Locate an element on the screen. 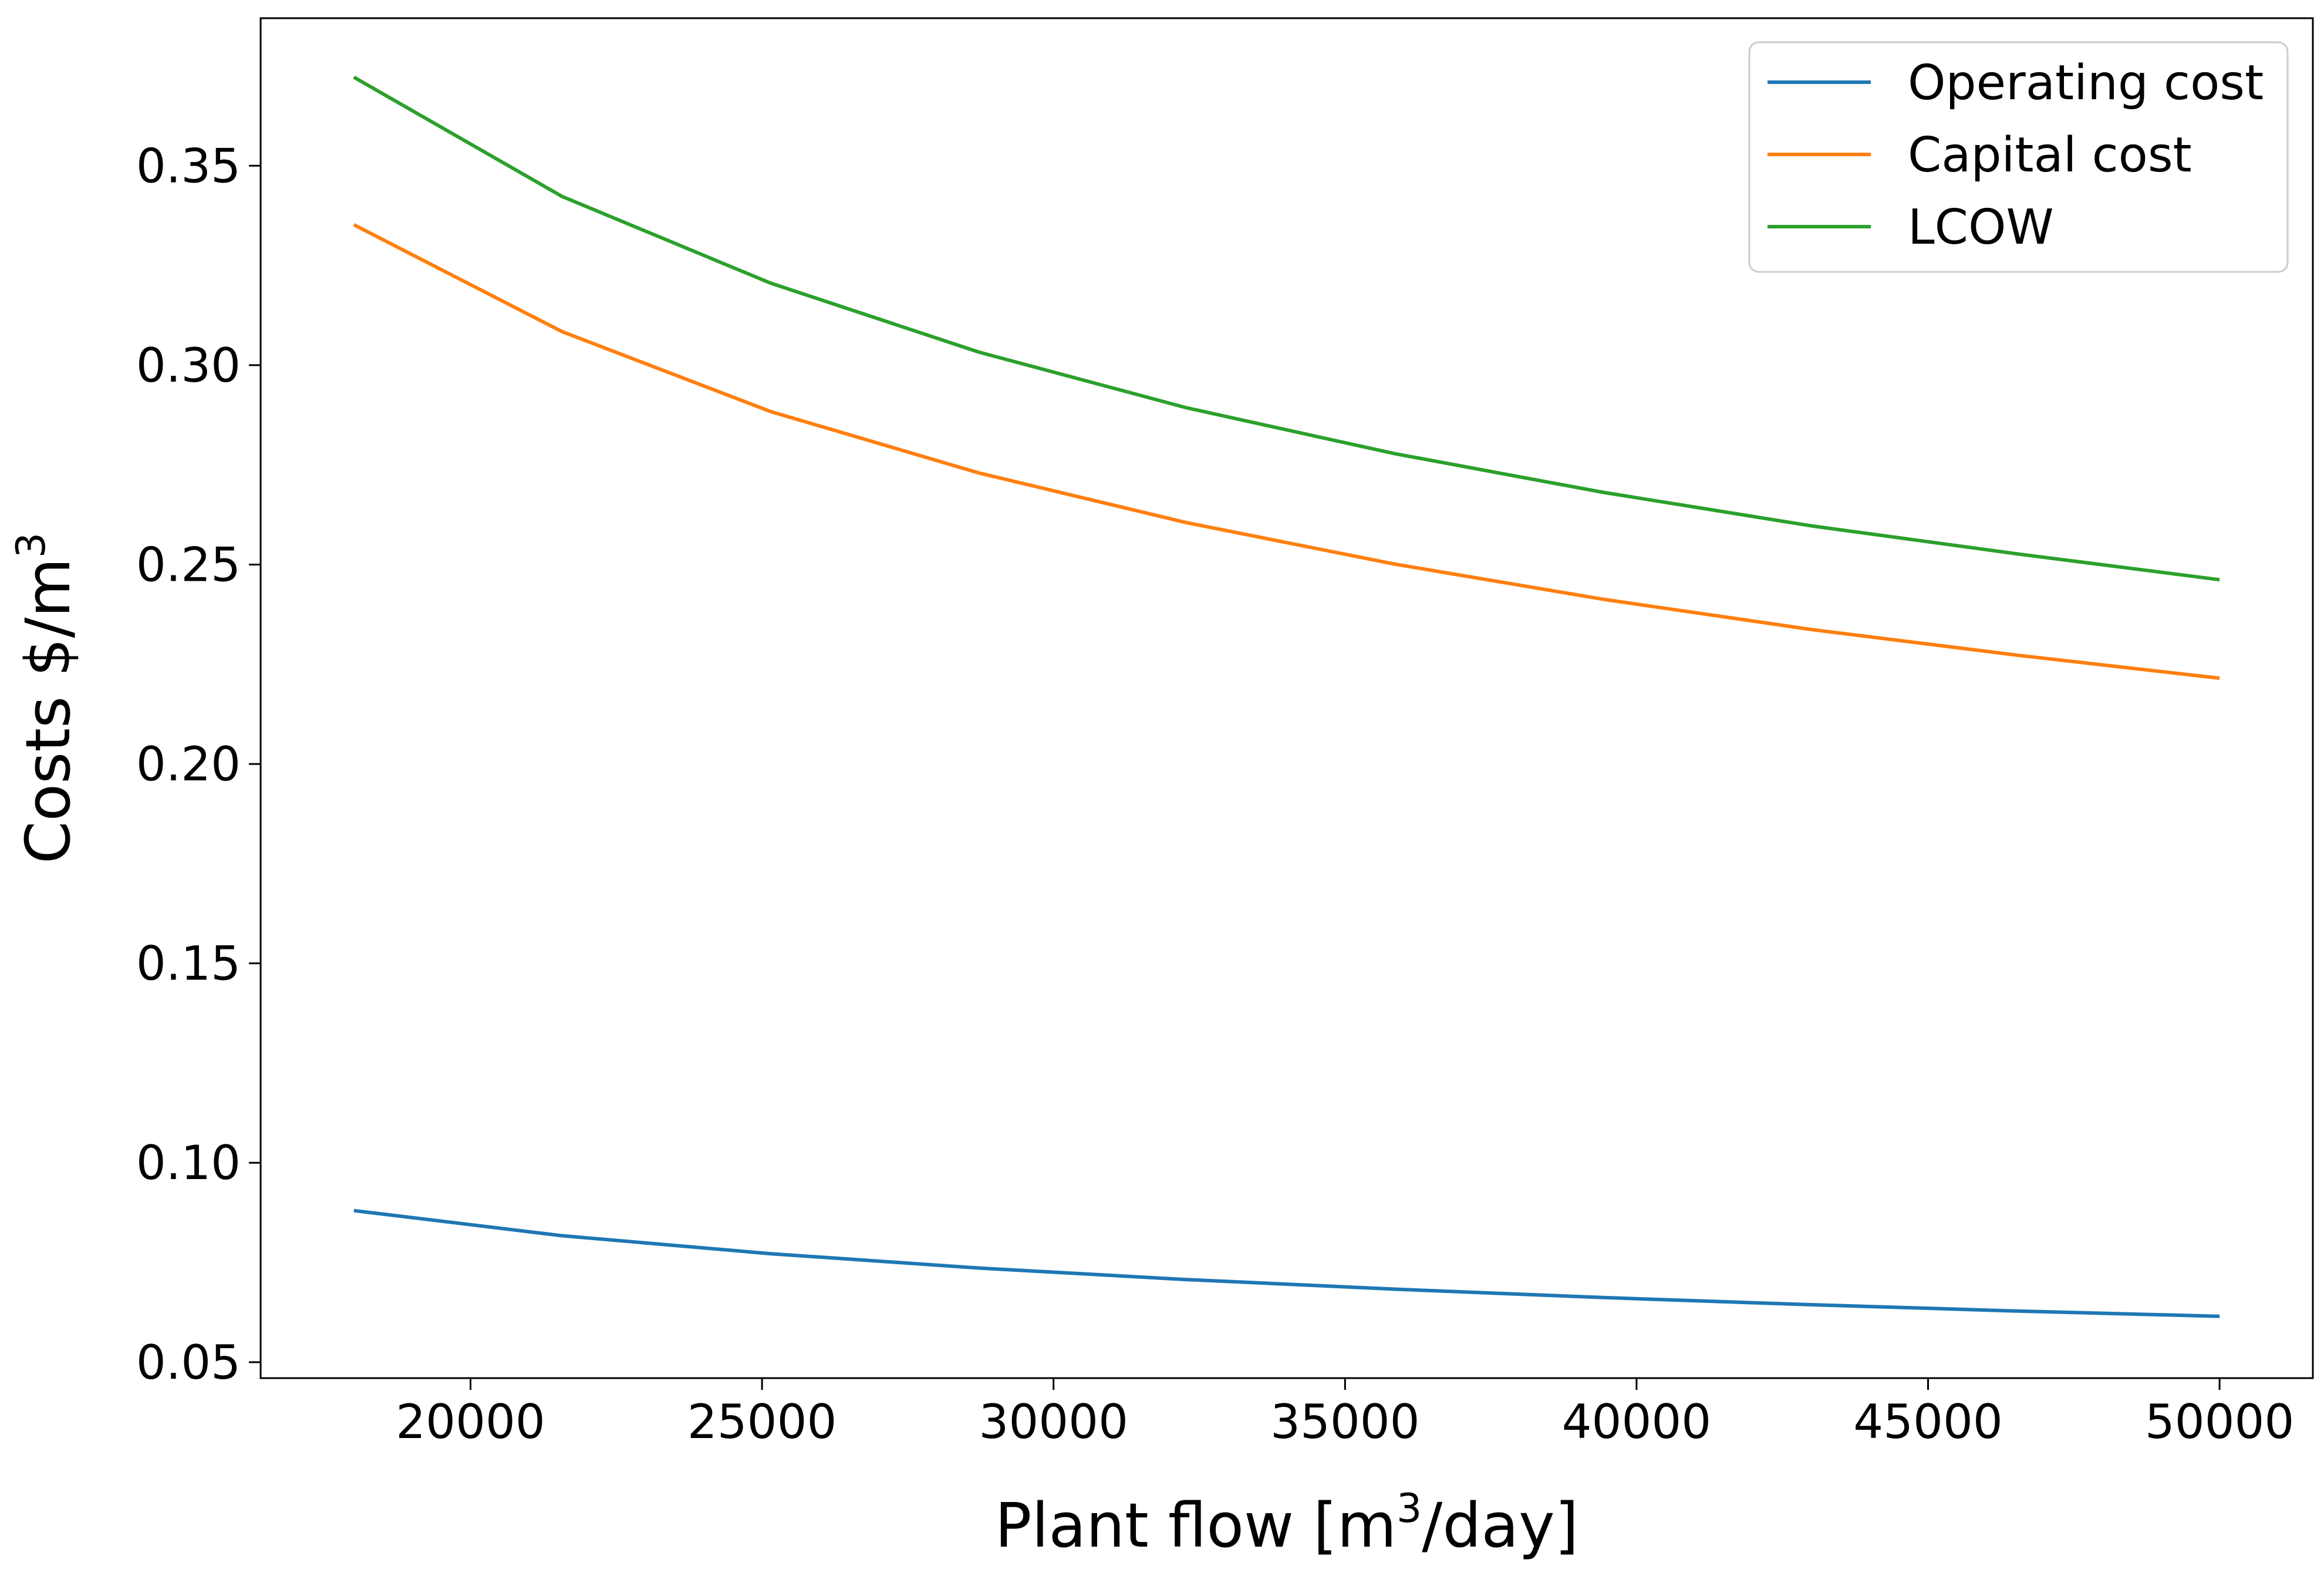  x-tick-label: 30000 is located at coordinates (1053, 1422).